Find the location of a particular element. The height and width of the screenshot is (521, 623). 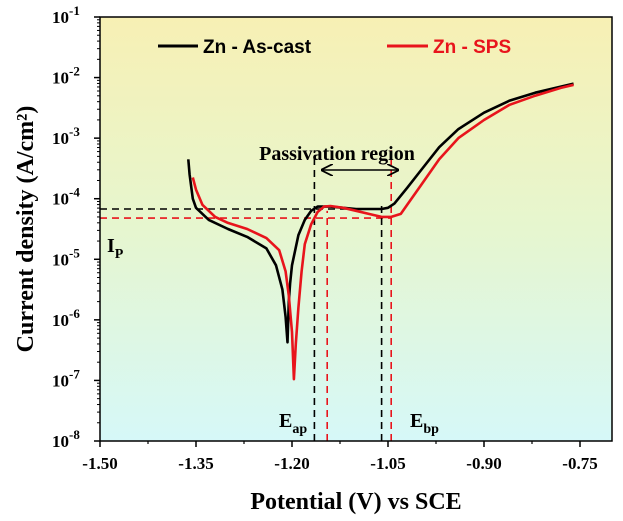

y-tick-label: 10⁻² is located at coordinates (66, 76).